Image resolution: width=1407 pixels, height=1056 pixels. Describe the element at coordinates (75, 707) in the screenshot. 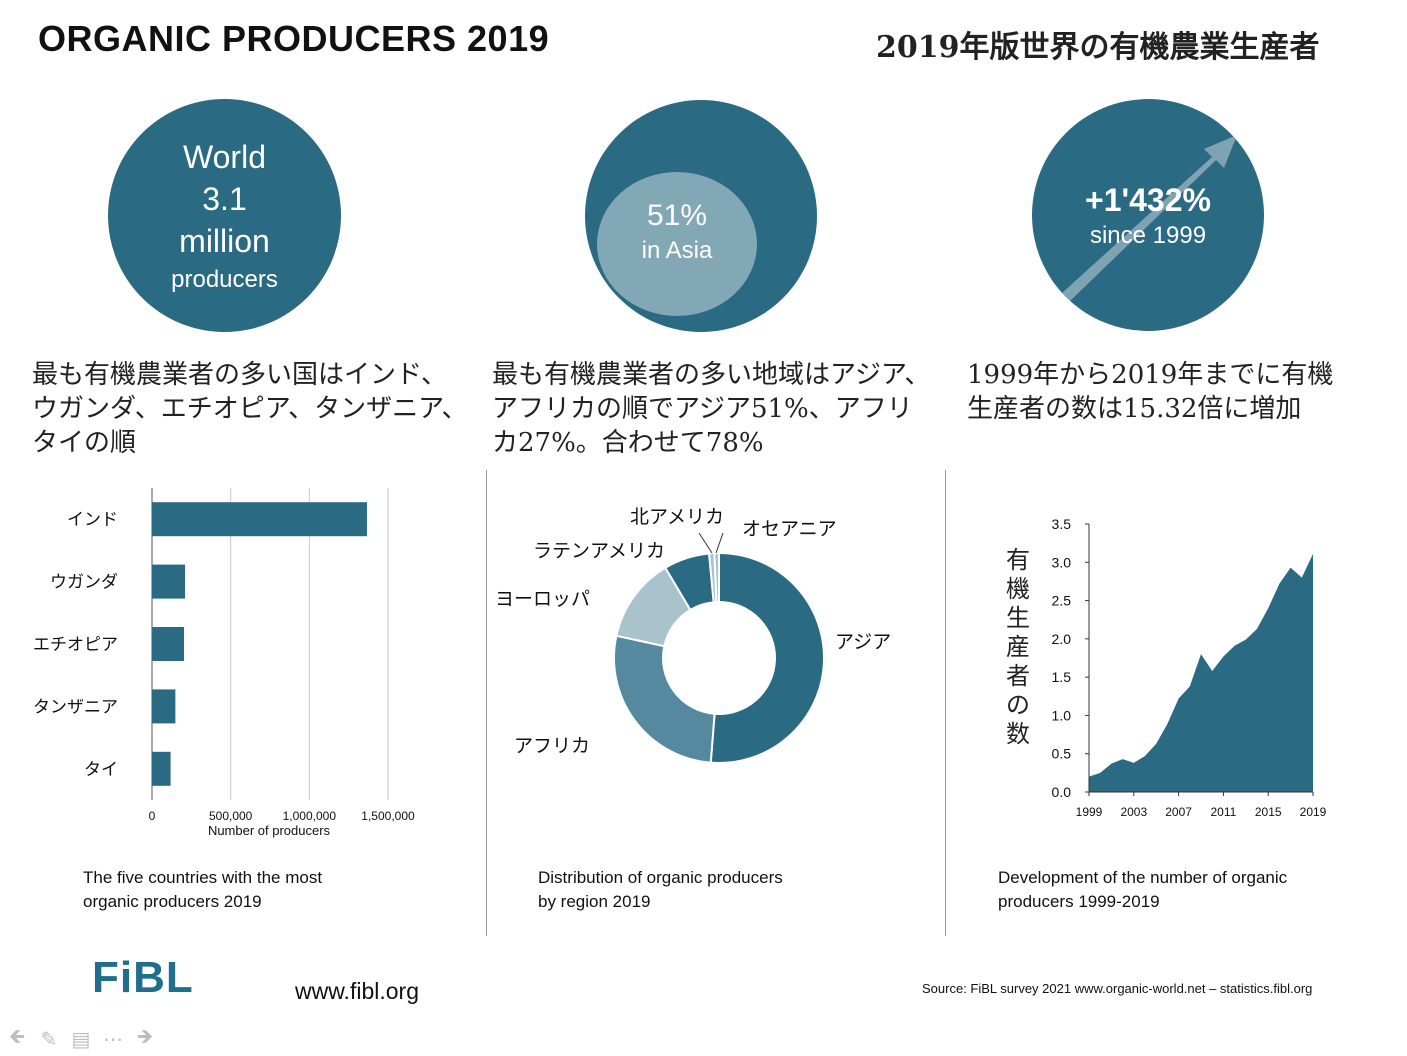

I see `category-label: タンザニア` at that location.